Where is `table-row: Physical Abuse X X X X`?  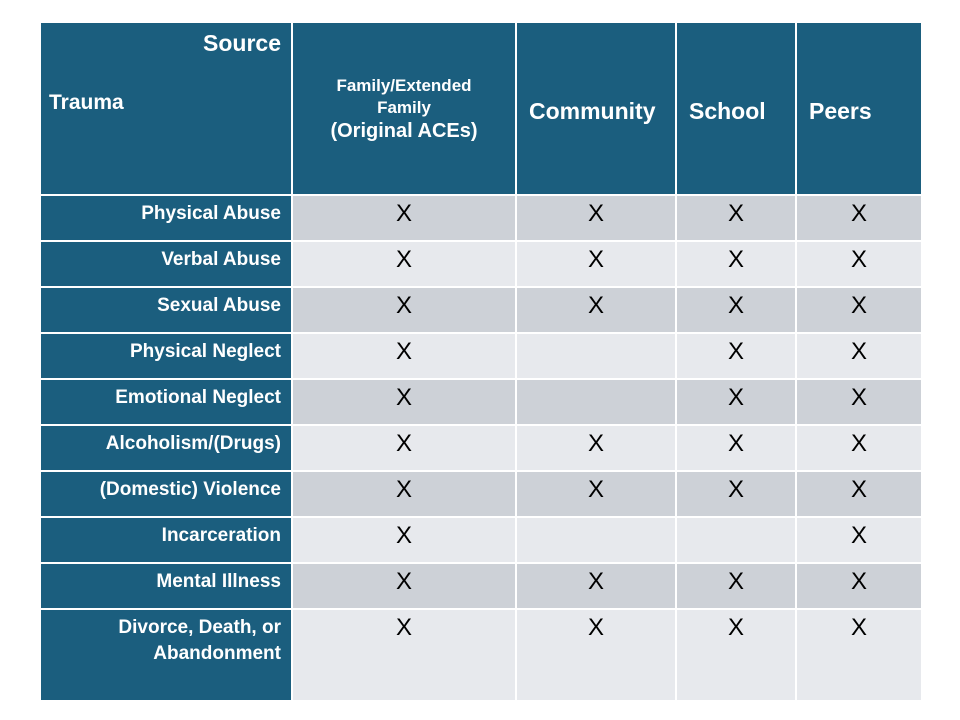 table-row: Physical Abuse X X X X is located at coordinates (481, 218).